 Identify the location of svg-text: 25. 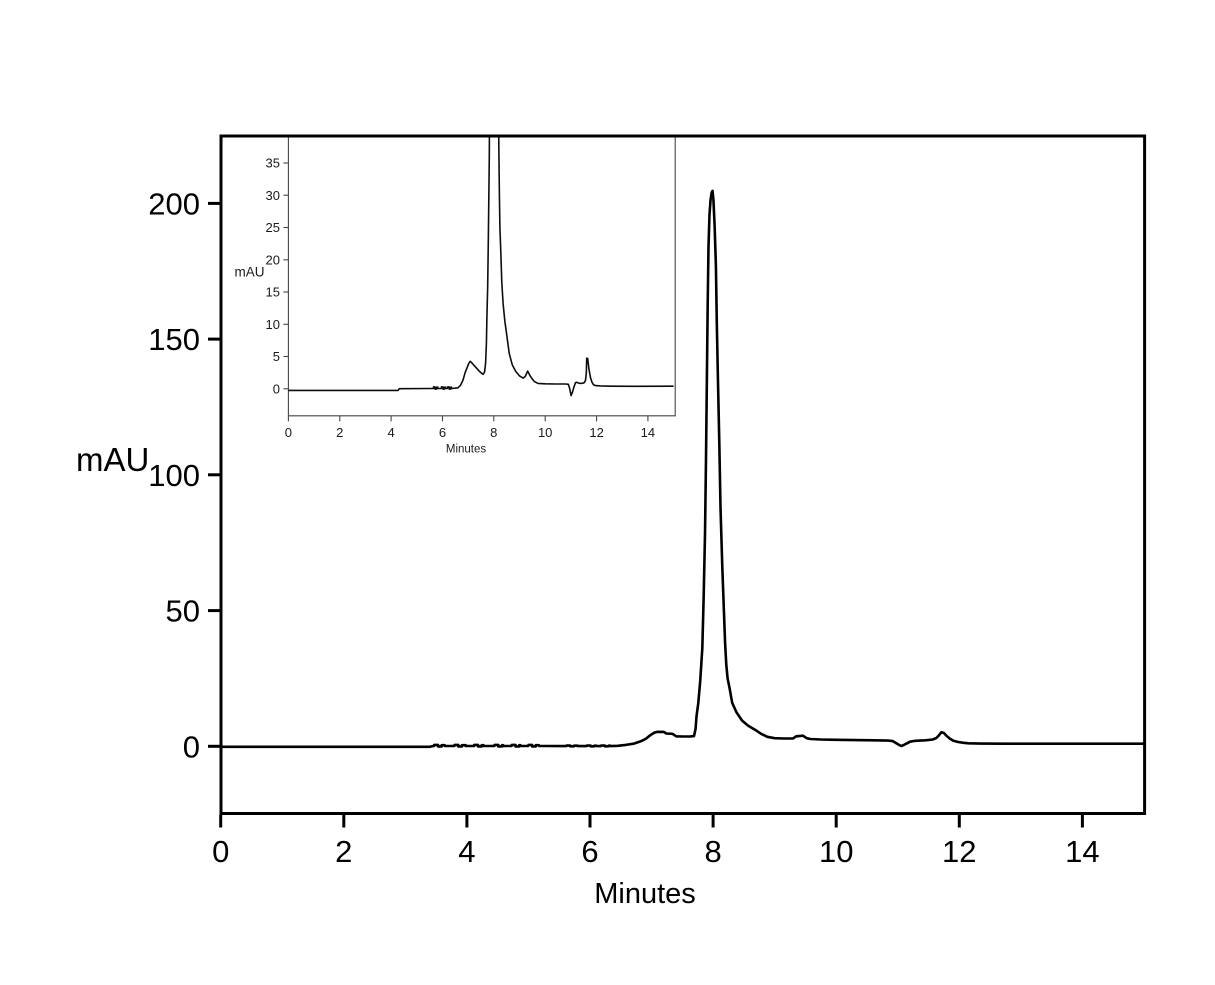
(273, 227).